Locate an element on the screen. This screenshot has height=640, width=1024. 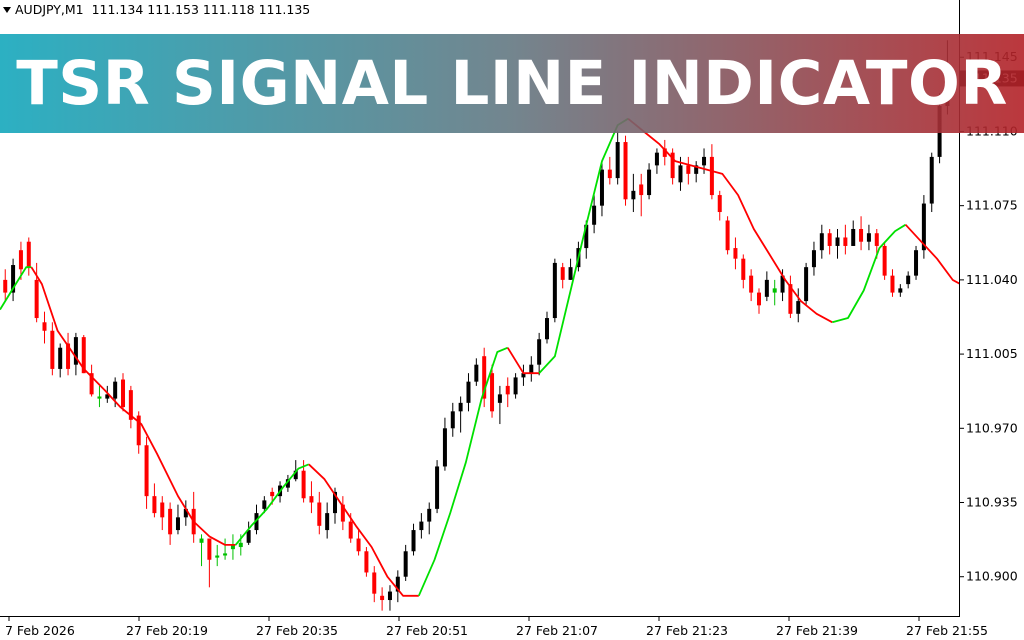
price-tick-label: 110.900 is located at coordinates (992, 576).